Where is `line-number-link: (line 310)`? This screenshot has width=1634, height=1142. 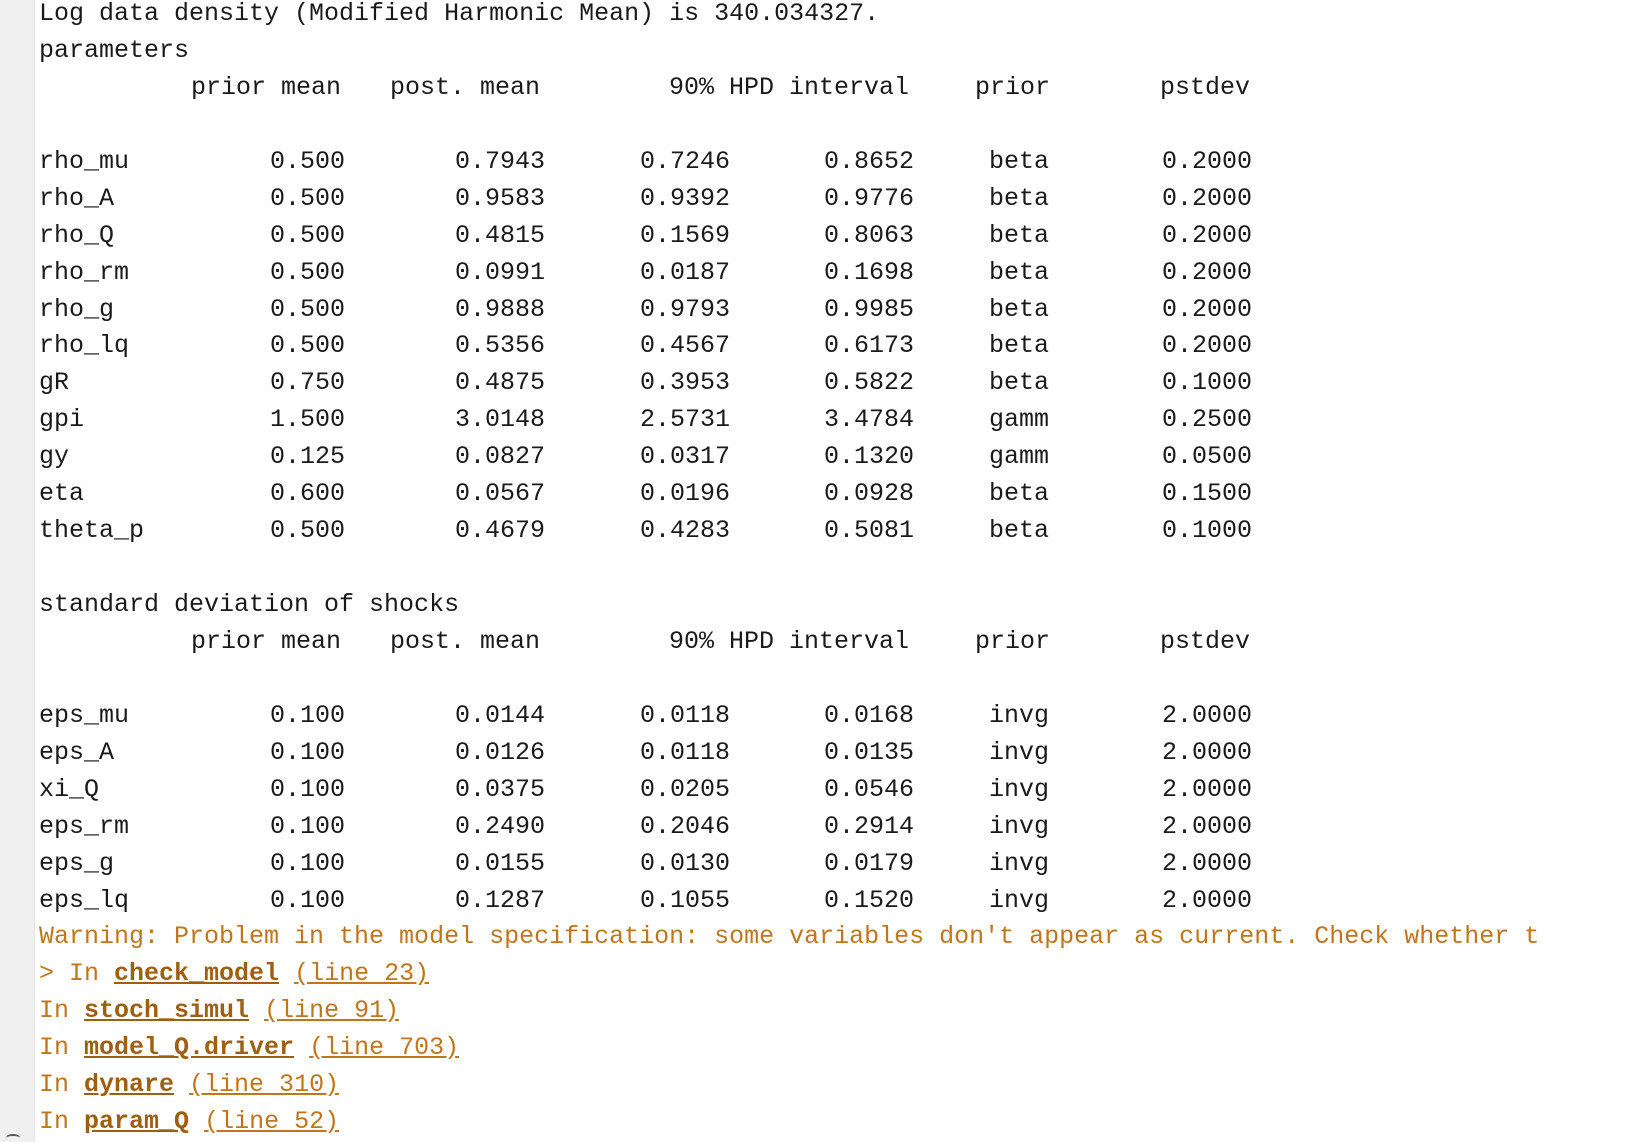
line-number-link: (line 310) is located at coordinates (264, 1085).